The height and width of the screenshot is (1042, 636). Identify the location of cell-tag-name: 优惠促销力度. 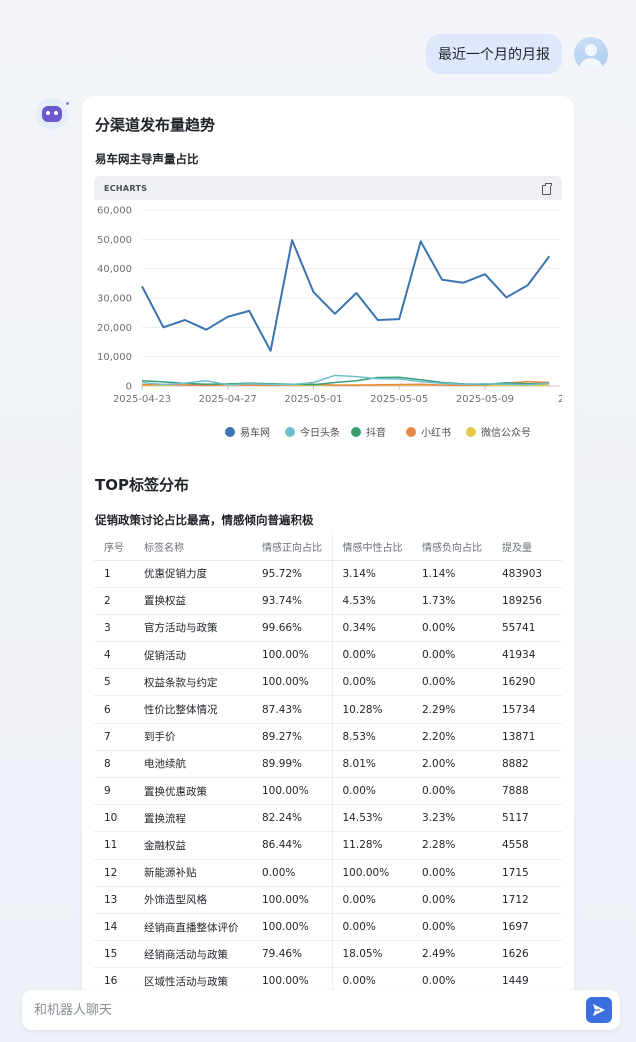
(193, 574).